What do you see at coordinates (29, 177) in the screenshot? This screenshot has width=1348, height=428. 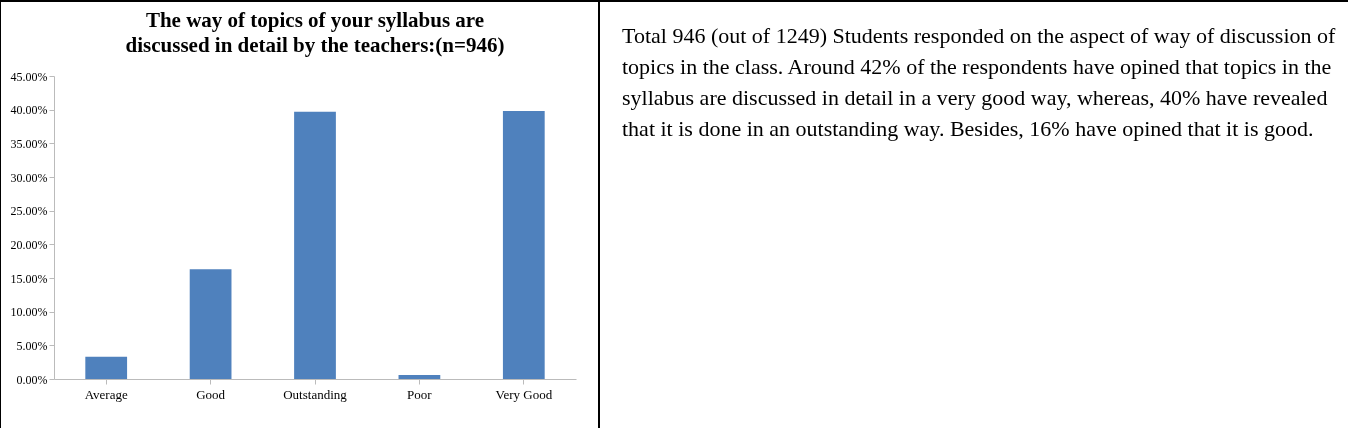 I see `y-tick-label: 30.00%` at bounding box center [29, 177].